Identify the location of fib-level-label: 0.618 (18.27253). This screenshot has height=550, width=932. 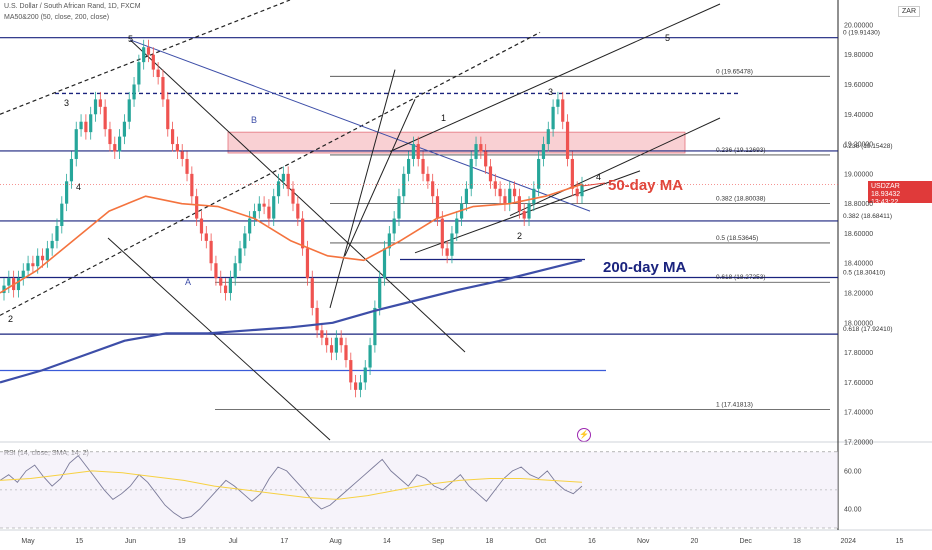
(741, 277).